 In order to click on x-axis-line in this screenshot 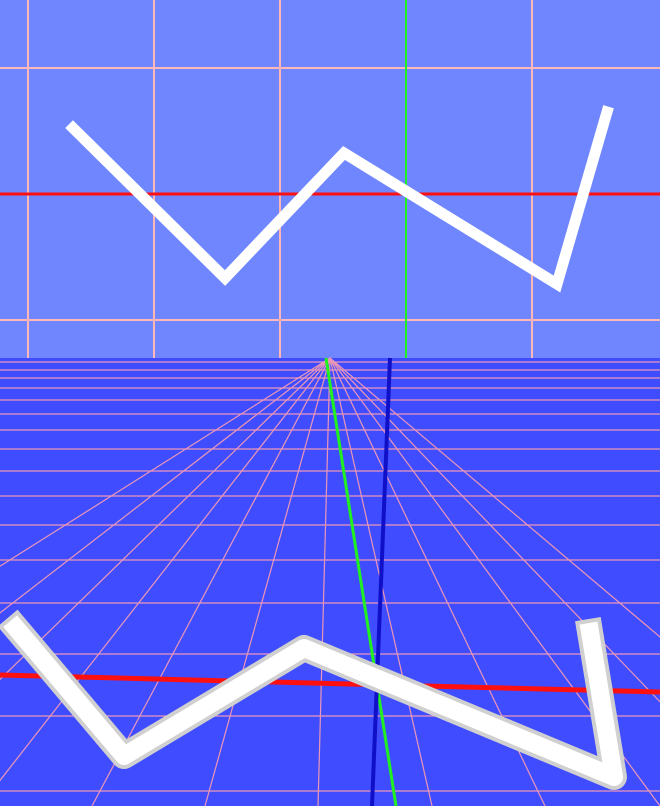, I will do `click(330, 683)`.